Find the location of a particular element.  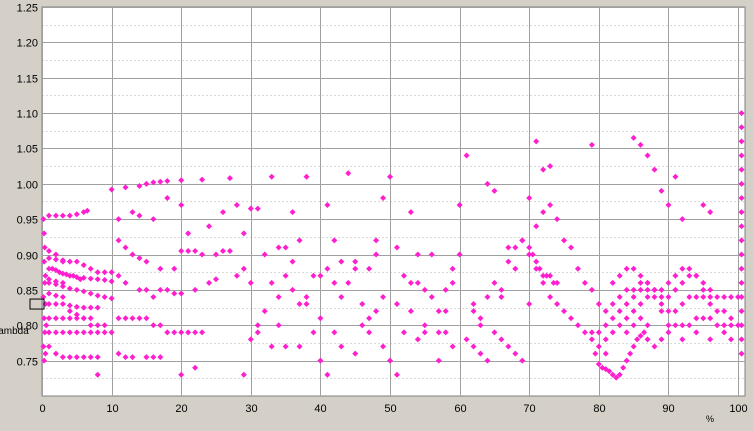

x-tick-label: 60 is located at coordinates (460, 409).